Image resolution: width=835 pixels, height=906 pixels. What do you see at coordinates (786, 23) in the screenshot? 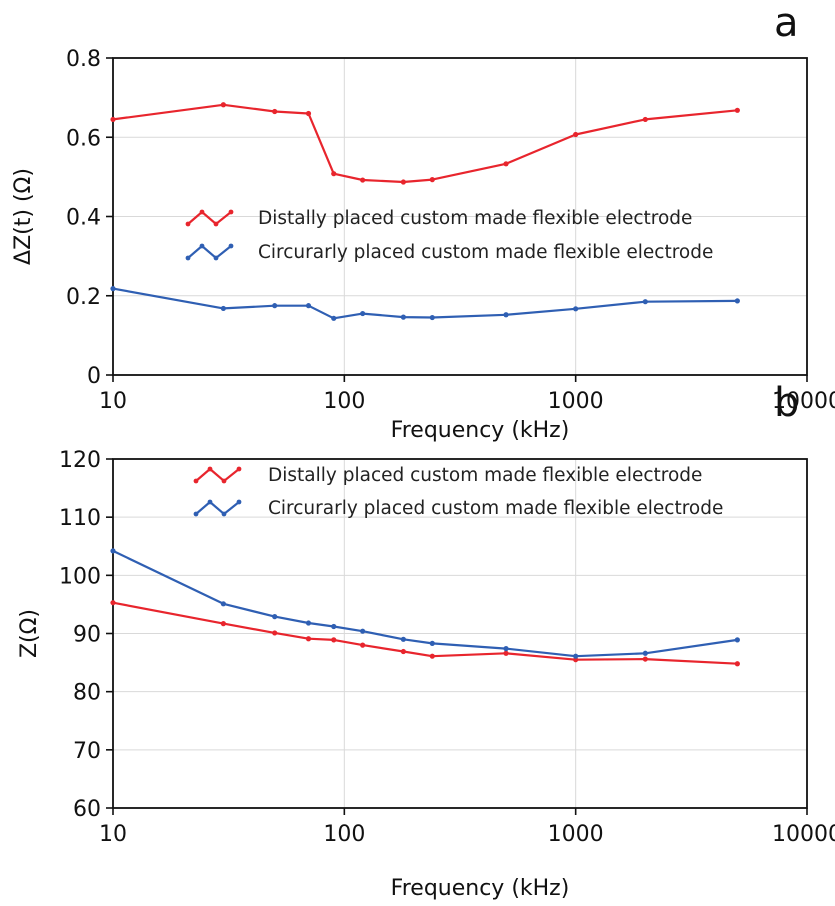
I see `panel-letter: a` at bounding box center [786, 23].